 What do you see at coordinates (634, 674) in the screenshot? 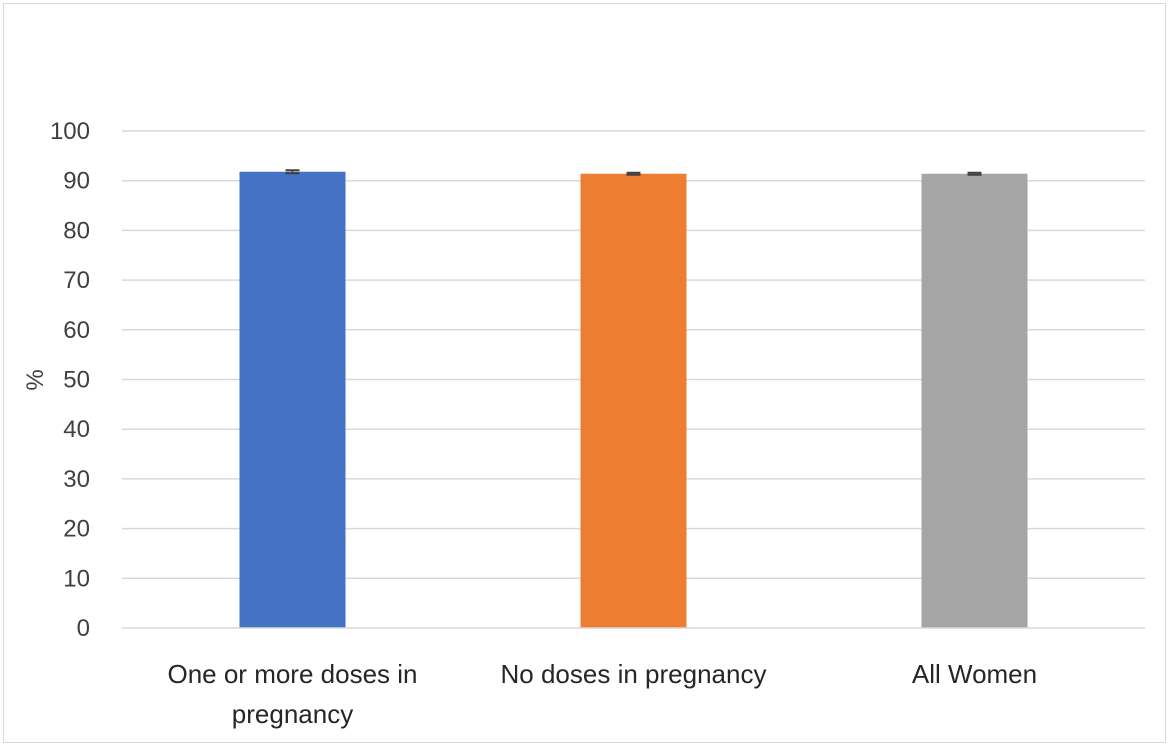
I see `x-category-label: No doses in pregnancy` at bounding box center [634, 674].